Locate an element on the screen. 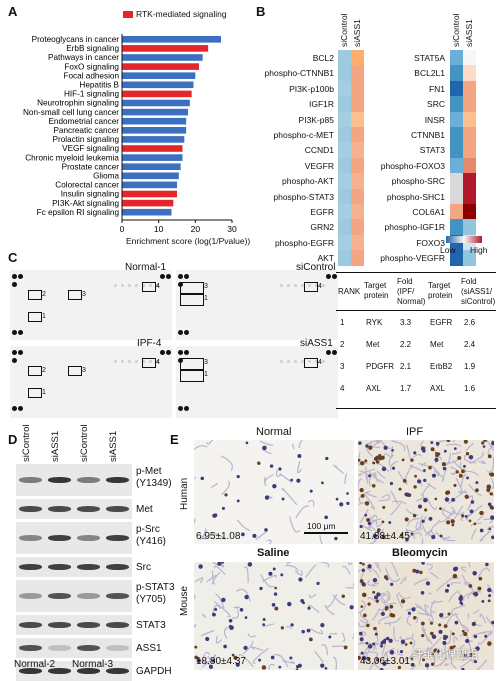 Image resolution: width=499 pixels, height=681 pixels. box-number-61: 4 is located at coordinates (320, 287).